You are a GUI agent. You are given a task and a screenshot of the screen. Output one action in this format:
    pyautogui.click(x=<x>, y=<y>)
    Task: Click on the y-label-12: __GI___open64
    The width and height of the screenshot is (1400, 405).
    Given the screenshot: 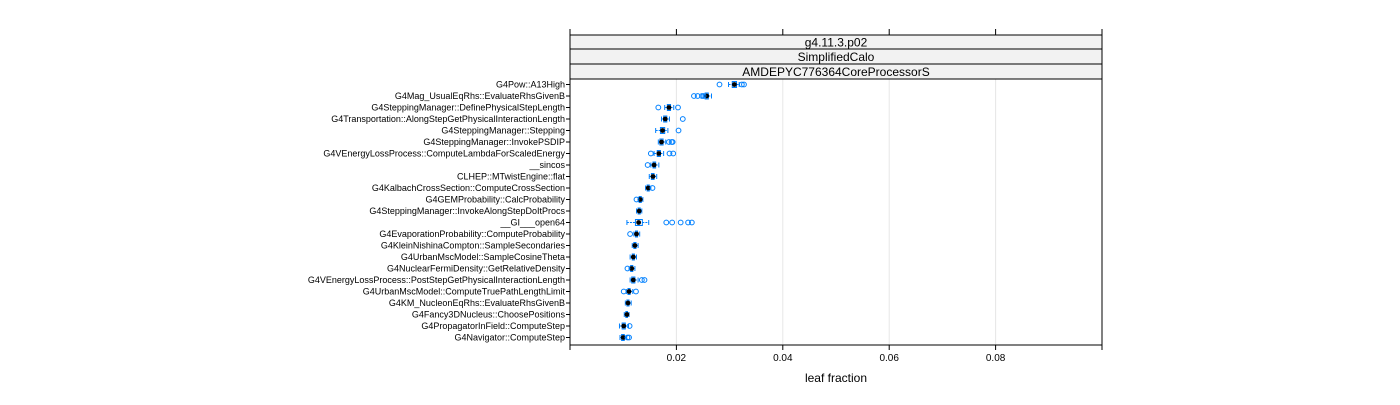 What is the action you would take?
    pyautogui.click(x=532, y=223)
    